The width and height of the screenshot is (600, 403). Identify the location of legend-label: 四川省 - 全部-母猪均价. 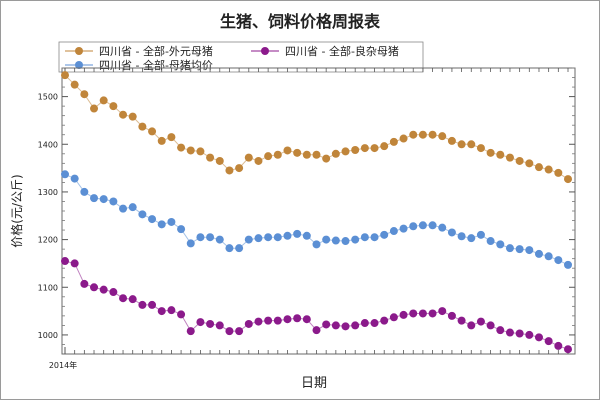
(156, 65).